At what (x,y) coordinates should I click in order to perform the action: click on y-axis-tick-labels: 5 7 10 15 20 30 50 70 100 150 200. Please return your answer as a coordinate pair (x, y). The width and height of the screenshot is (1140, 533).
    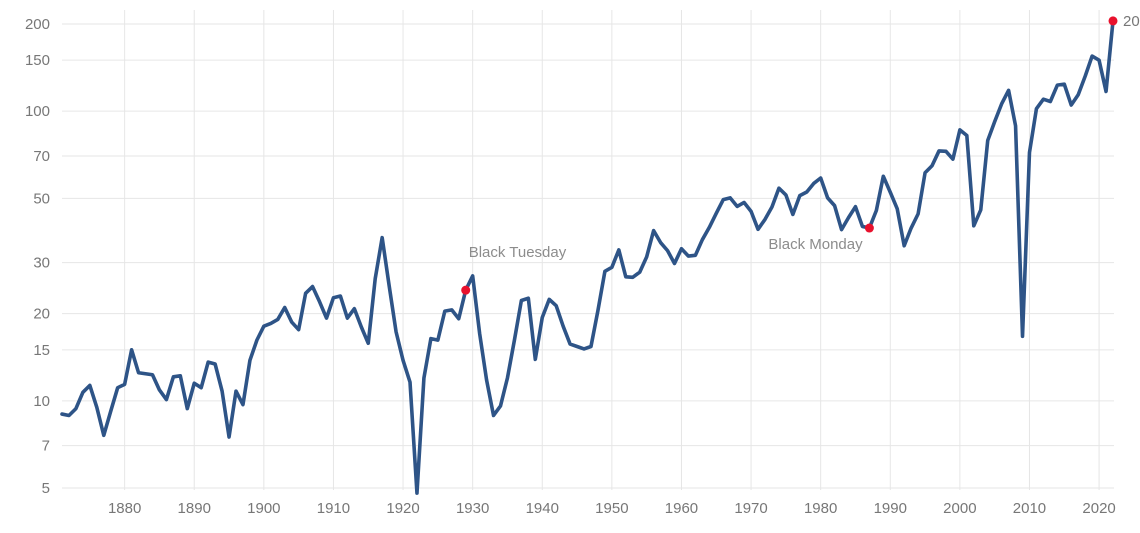
    Looking at the image, I should click on (37, 256).